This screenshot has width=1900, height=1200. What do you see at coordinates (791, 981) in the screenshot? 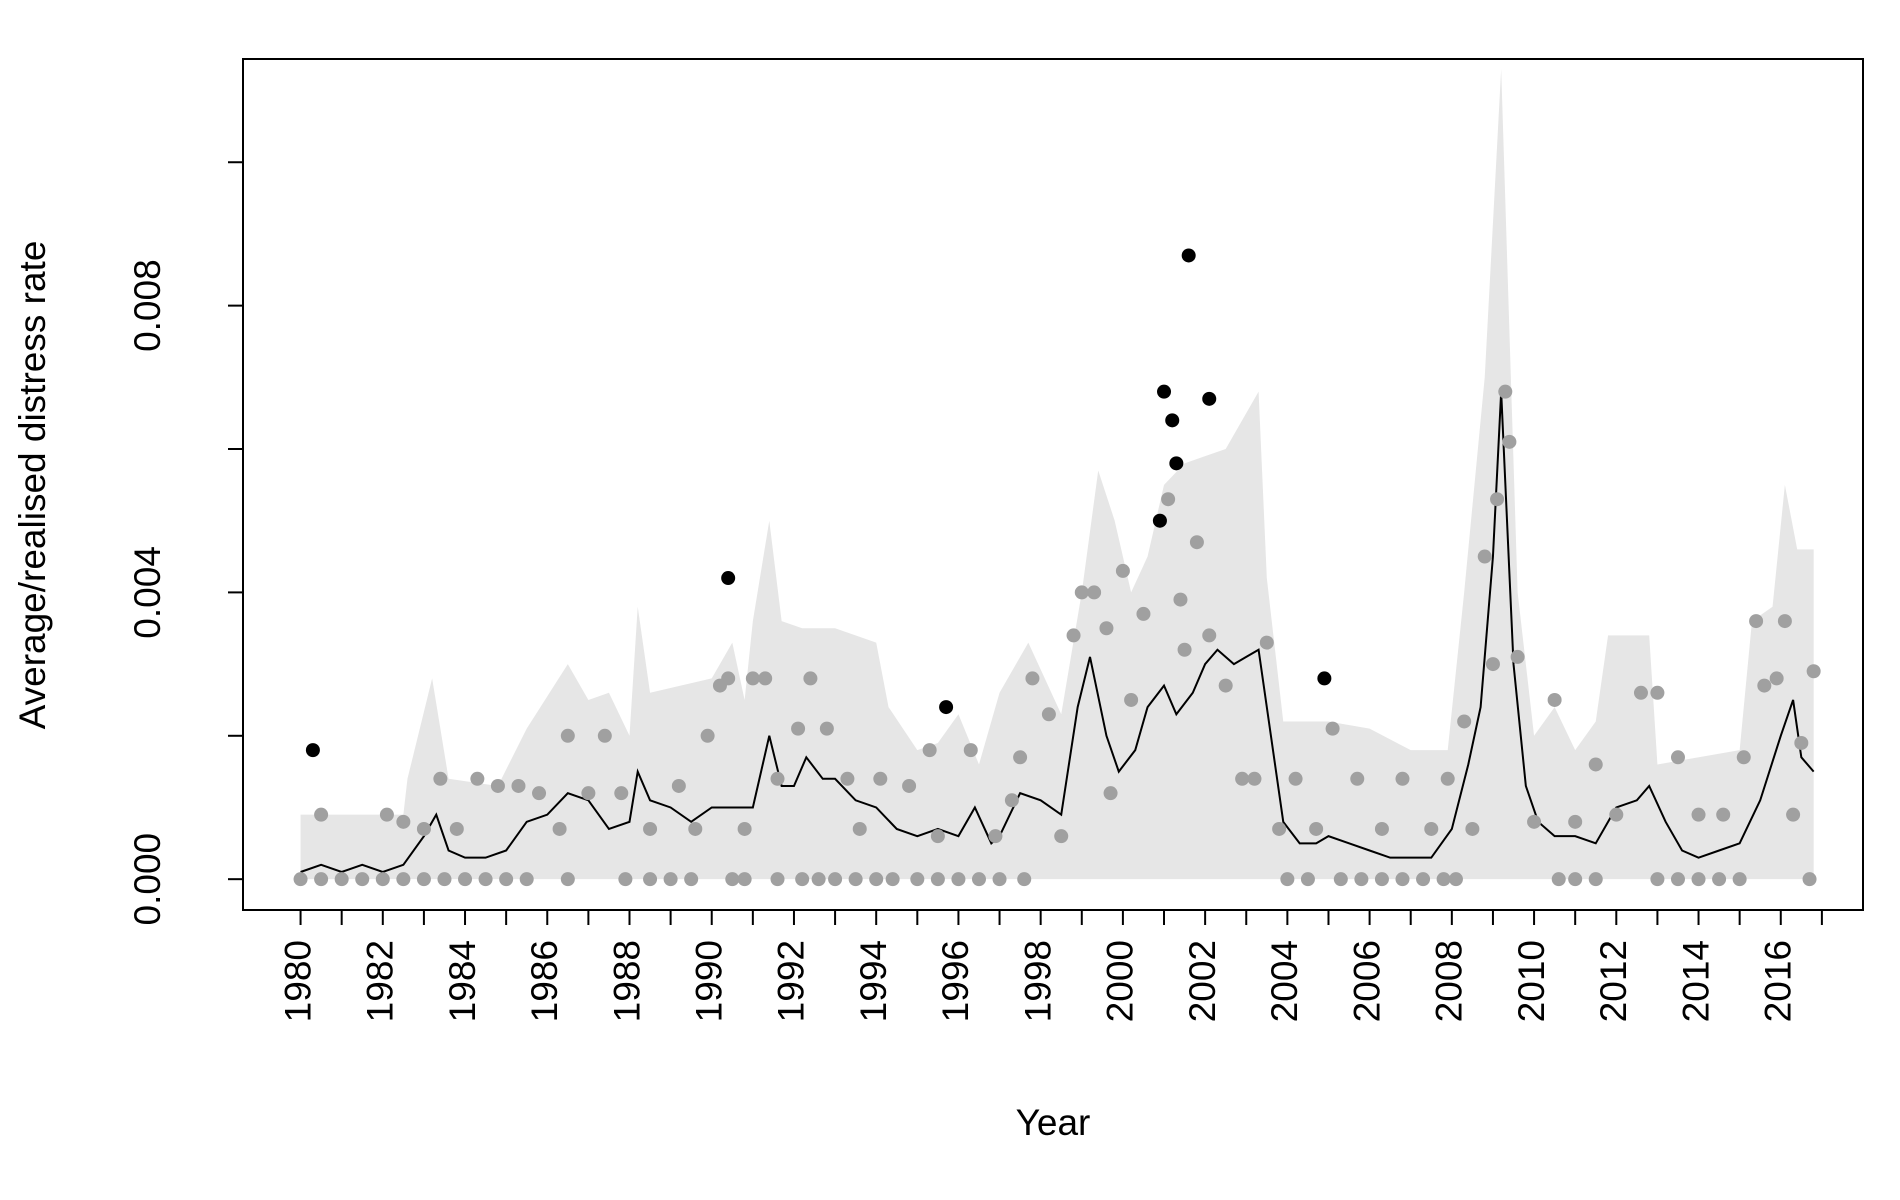
I see `x-tick-label: 1992` at bounding box center [791, 981].